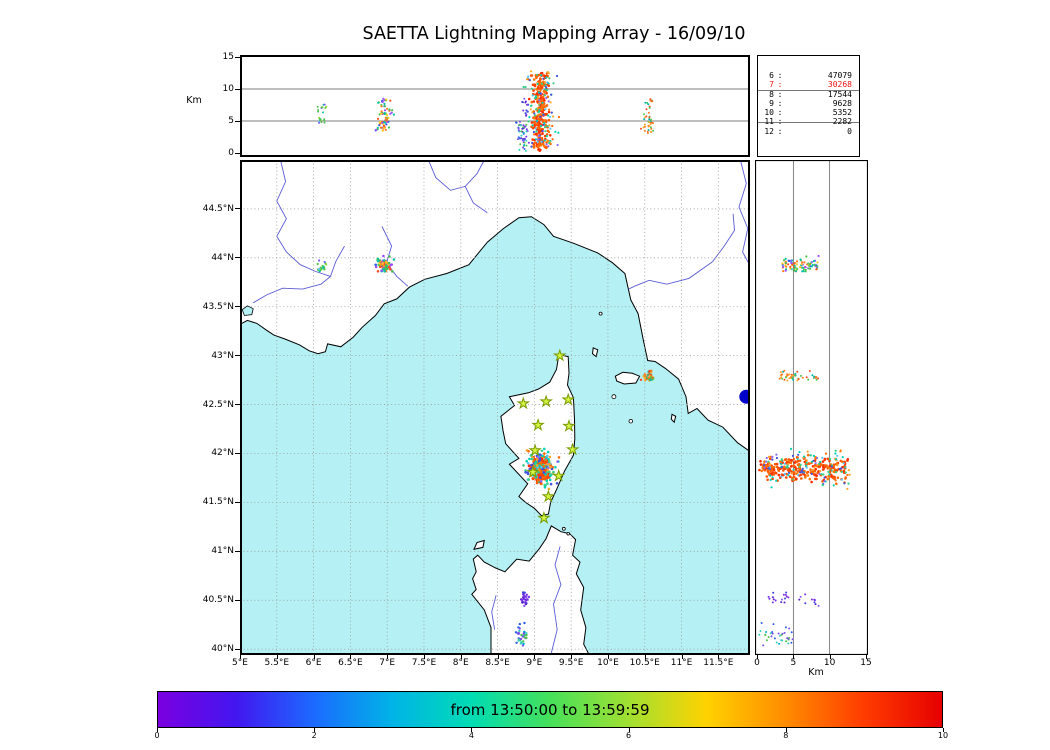 This screenshot has width=1050, height=750. What do you see at coordinates (247, 310) in the screenshot?
I see `berre-lagoon` at bounding box center [247, 310].